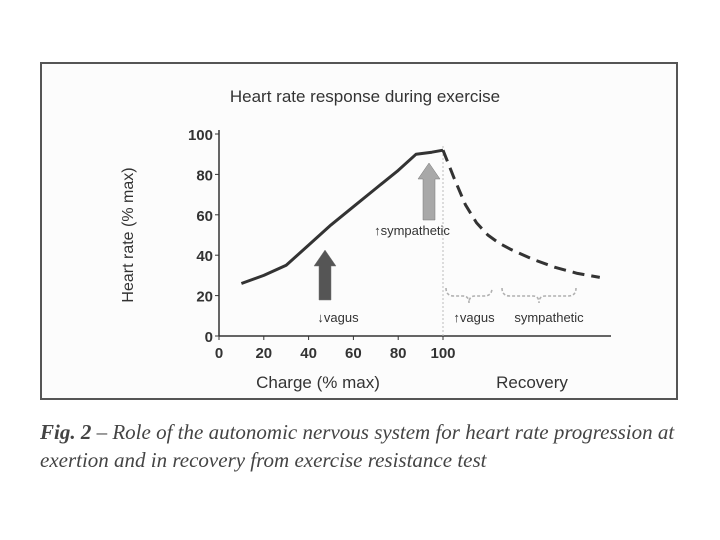 This screenshot has width=720, height=540. Describe the element at coordinates (204, 297) in the screenshot. I see `y-tick-label: 20` at that location.